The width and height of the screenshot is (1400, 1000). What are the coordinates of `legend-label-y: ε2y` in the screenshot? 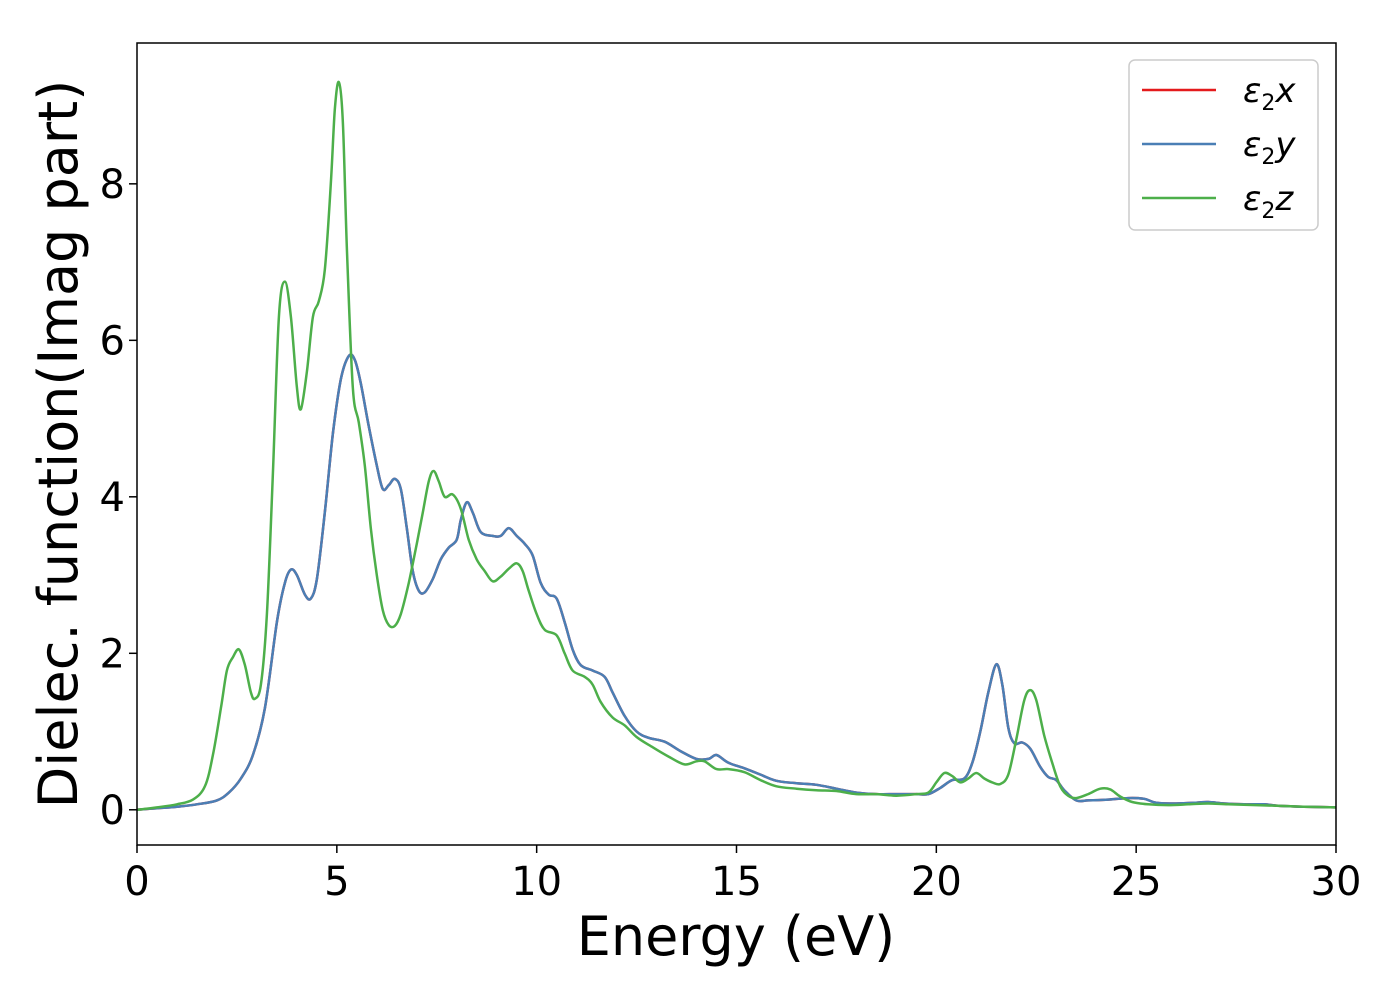 It's located at (1269, 147).